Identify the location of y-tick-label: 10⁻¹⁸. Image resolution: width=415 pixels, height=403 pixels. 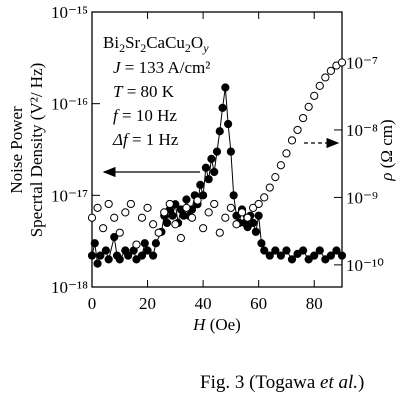
(69, 287).